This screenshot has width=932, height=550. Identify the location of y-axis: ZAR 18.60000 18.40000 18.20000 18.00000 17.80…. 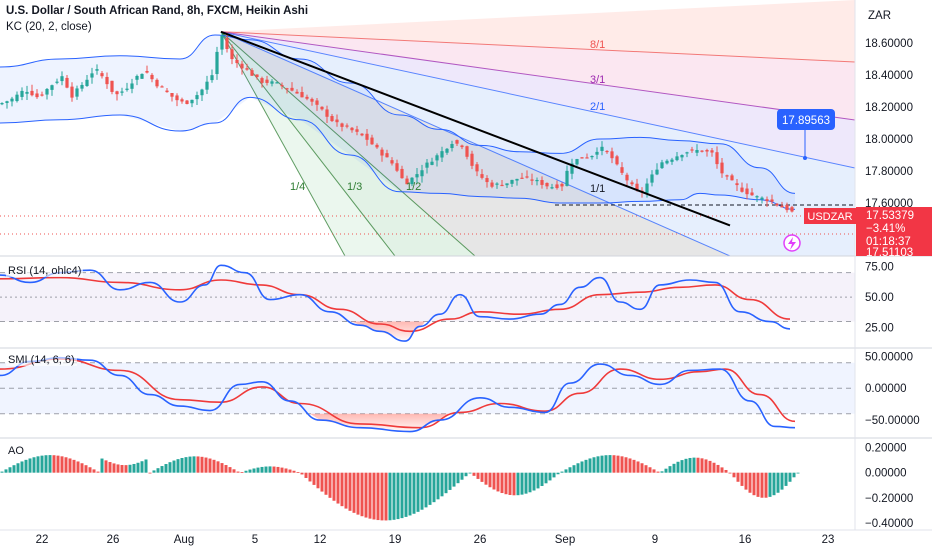
(868, 270).